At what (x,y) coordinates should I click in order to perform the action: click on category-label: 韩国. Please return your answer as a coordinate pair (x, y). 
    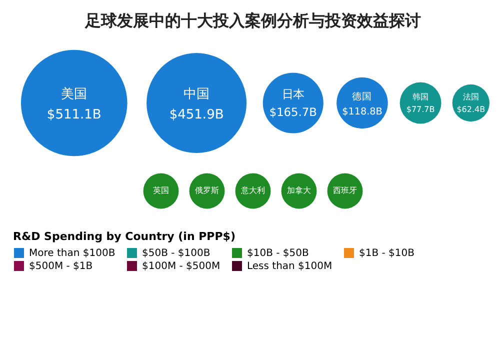
    Looking at the image, I should click on (420, 97).